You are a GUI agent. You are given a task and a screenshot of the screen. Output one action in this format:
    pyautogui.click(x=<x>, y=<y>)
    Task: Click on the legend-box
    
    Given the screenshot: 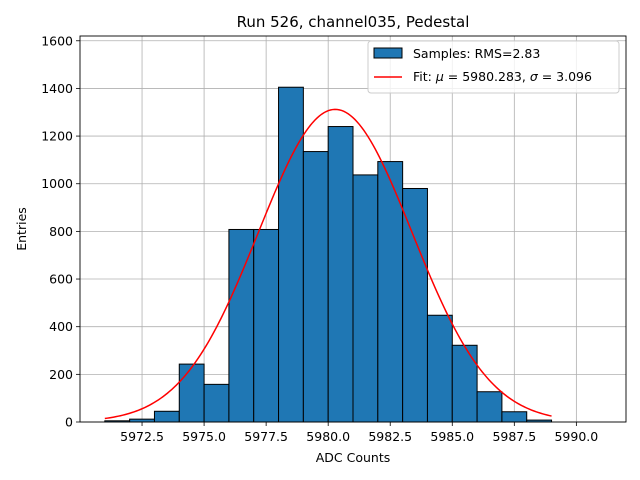 What is the action you would take?
    pyautogui.click(x=493, y=67)
    